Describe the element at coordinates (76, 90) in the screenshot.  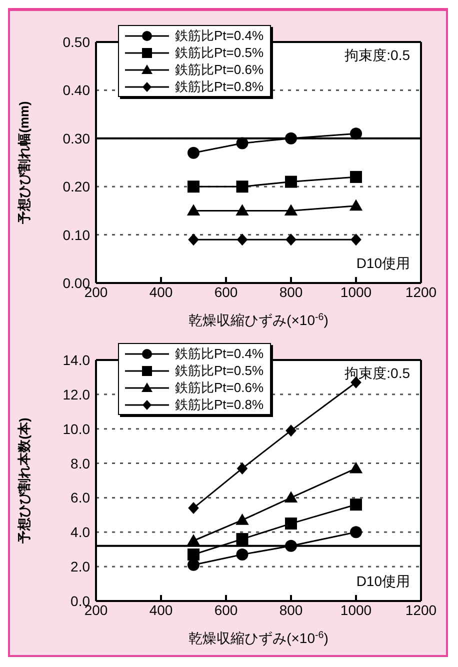
I see `y-tick-label: 0.40` at that location.